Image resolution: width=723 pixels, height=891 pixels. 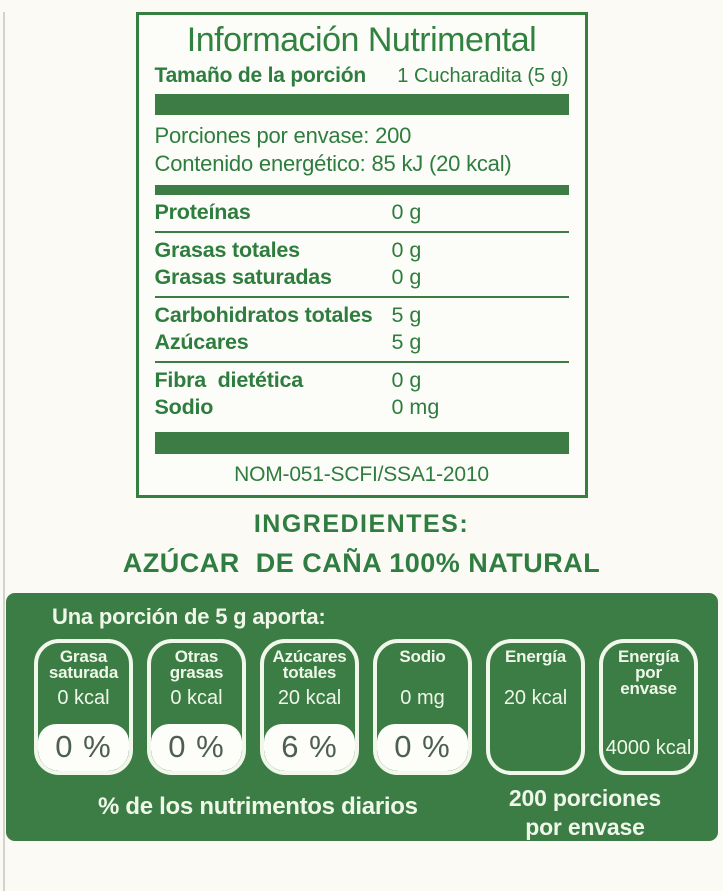 What do you see at coordinates (362, 407) in the screenshot?
I see `nutrient-row: Sodio 0 mg` at bounding box center [362, 407].